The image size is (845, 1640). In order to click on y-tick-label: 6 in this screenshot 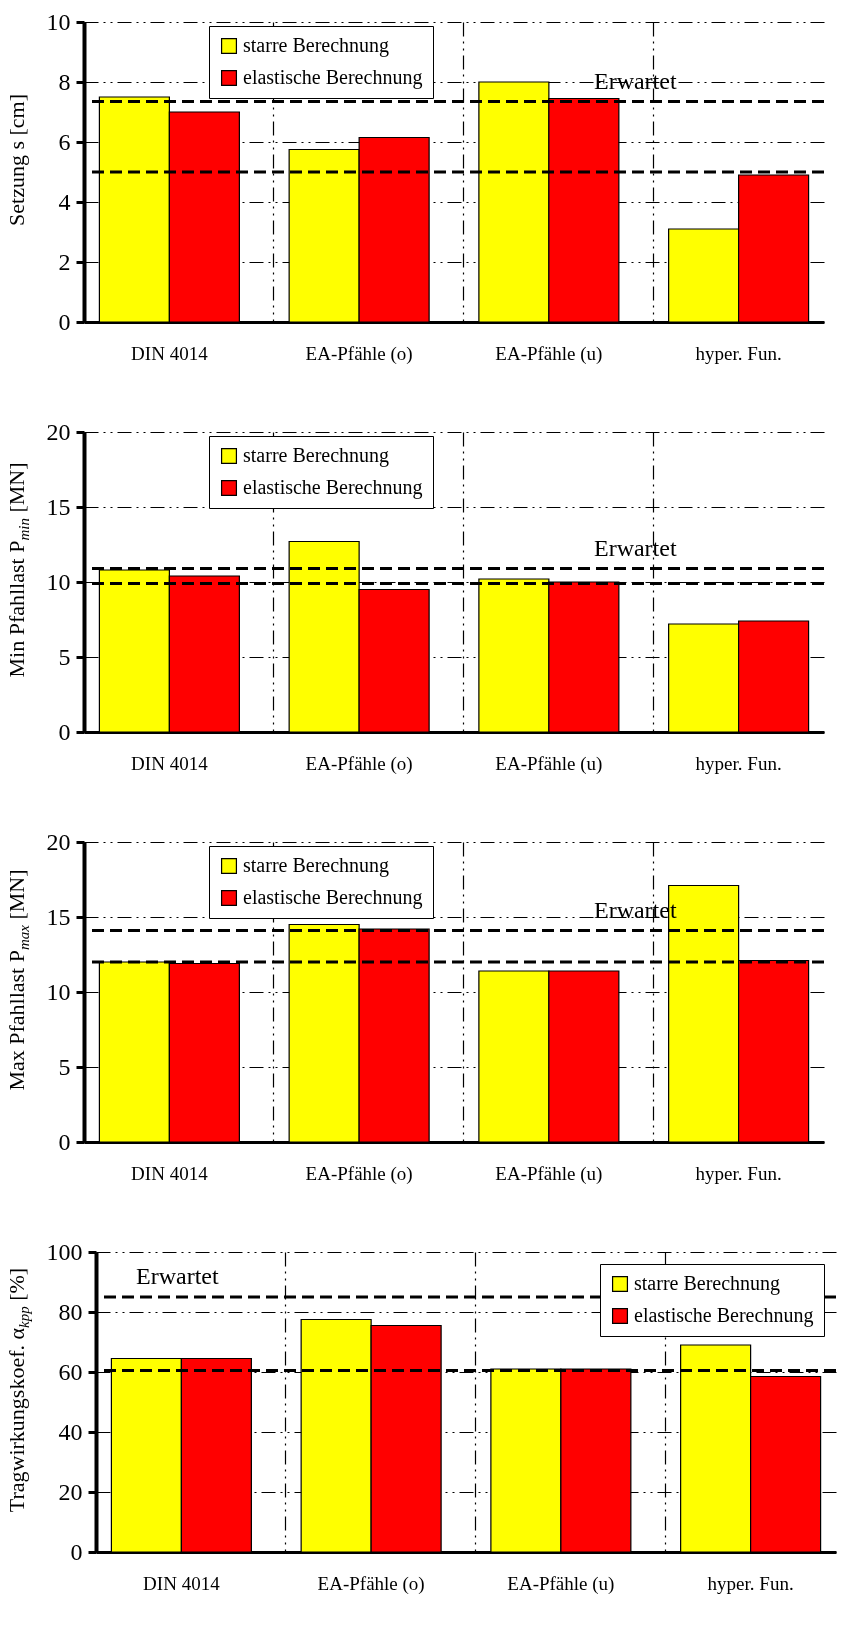, I will do `click(64, 141)`.